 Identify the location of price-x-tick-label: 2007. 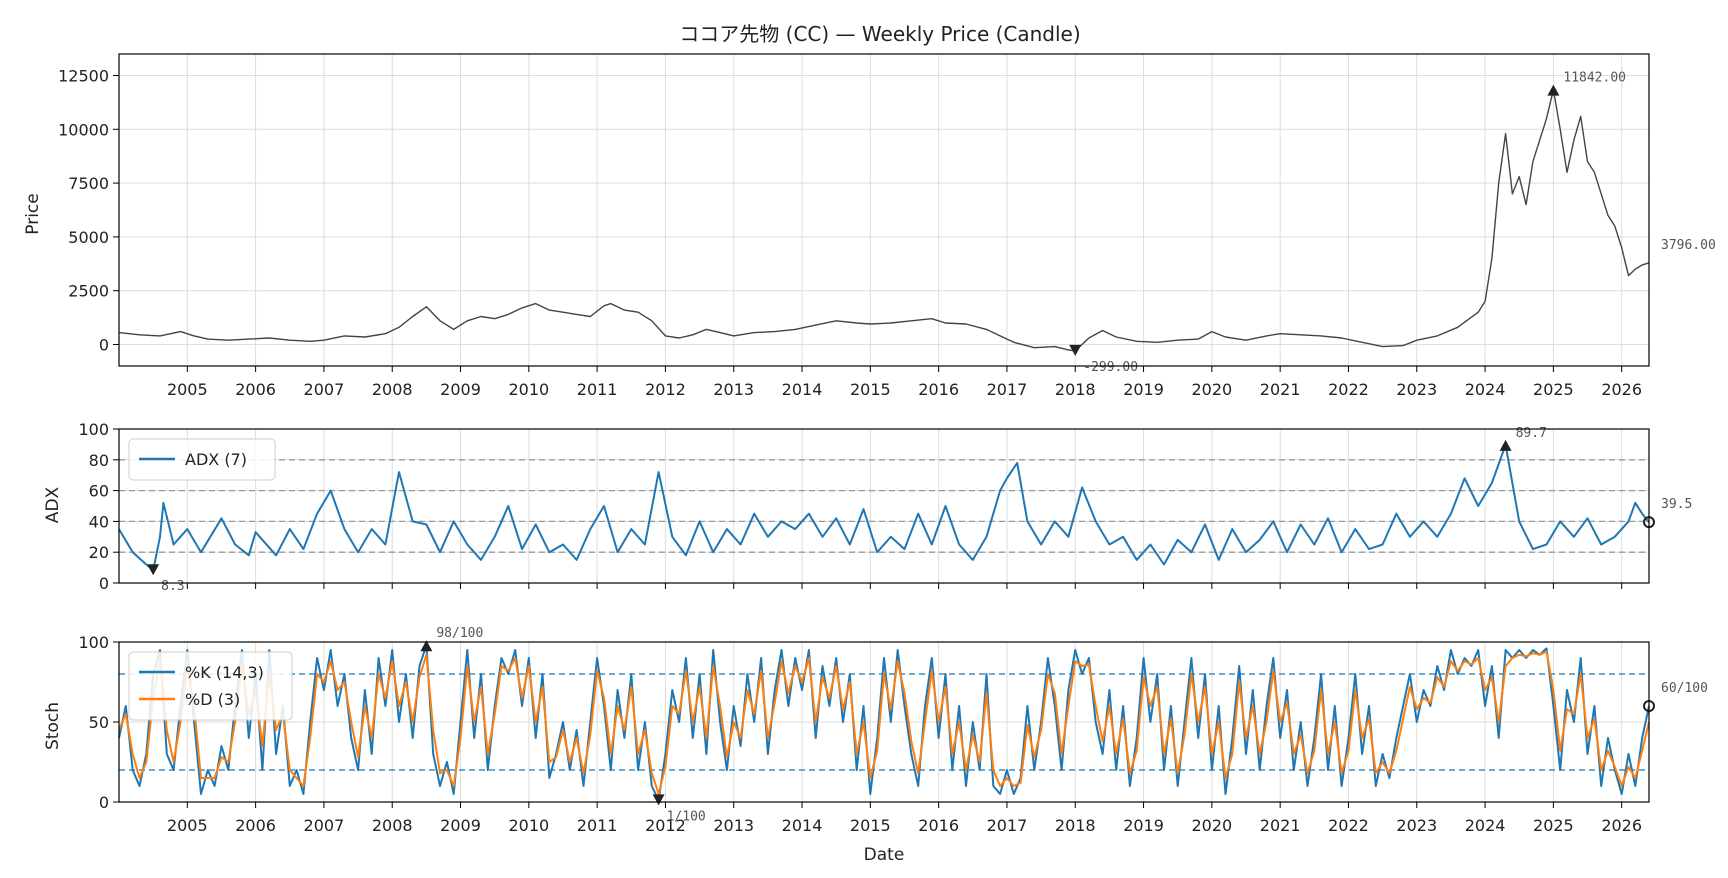
(324, 389).